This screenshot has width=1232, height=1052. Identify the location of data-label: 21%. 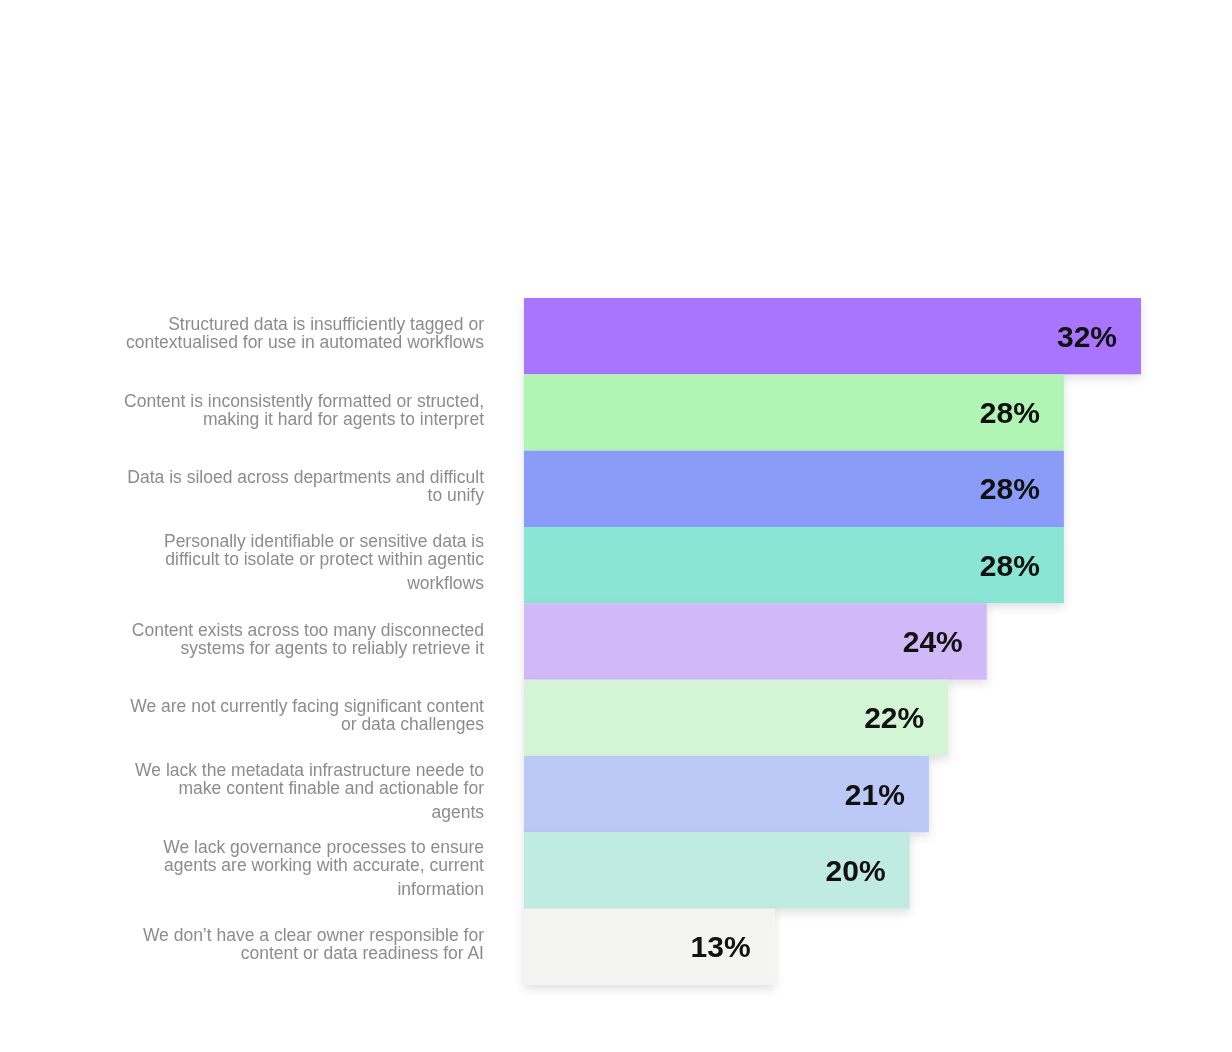
(874, 794).